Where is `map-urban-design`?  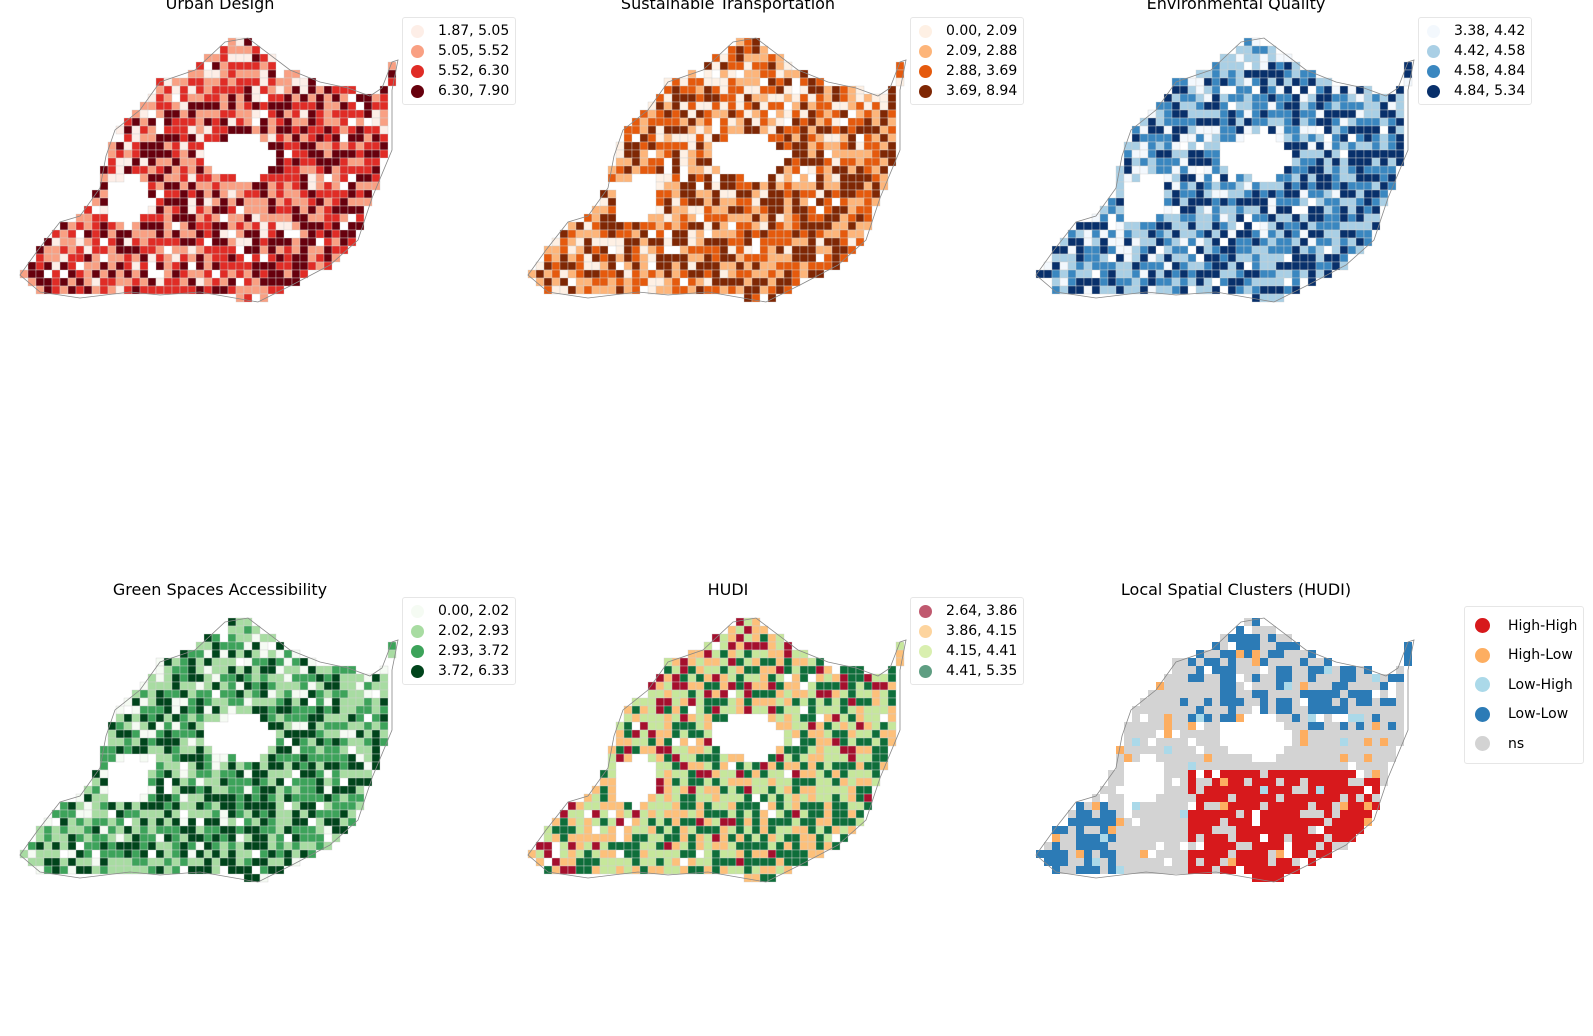 map-urban-design is located at coordinates (209, 170).